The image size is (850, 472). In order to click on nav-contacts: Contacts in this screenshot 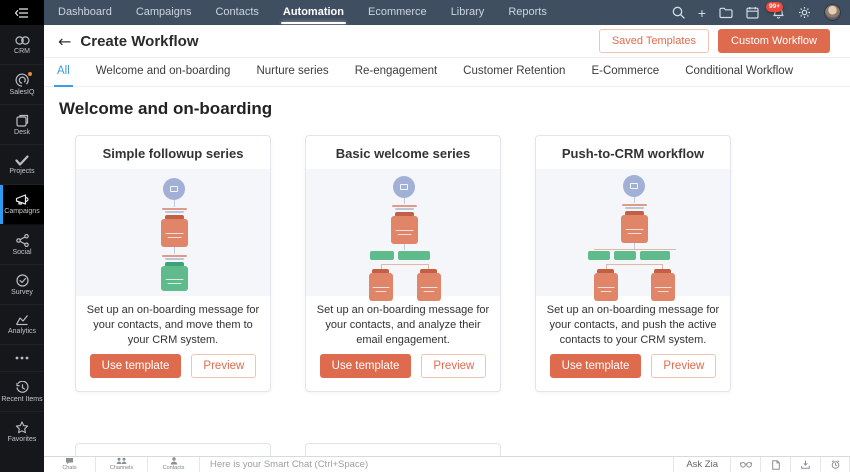, I will do `click(237, 12)`.